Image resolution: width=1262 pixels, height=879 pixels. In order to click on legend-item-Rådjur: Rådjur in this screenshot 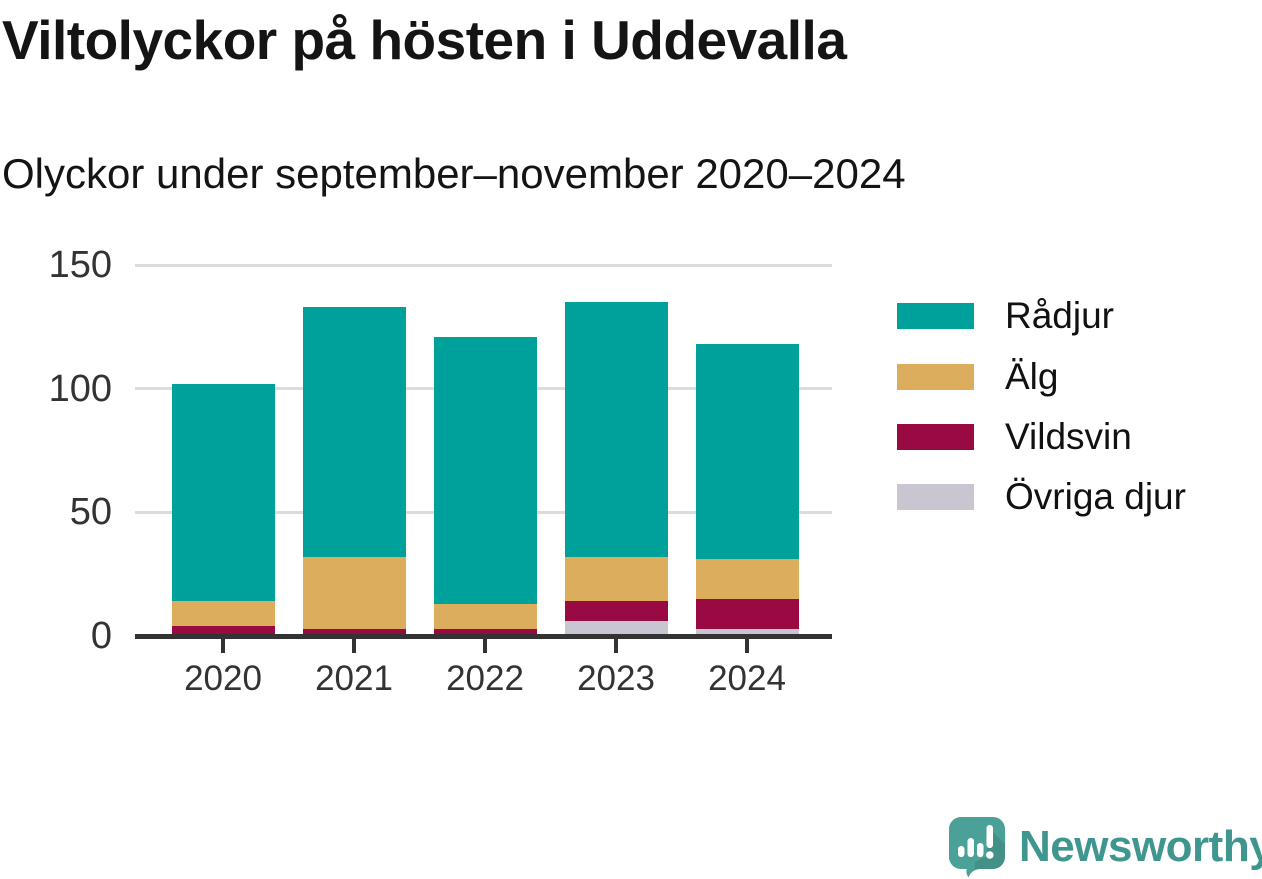, I will do `click(1005, 315)`.